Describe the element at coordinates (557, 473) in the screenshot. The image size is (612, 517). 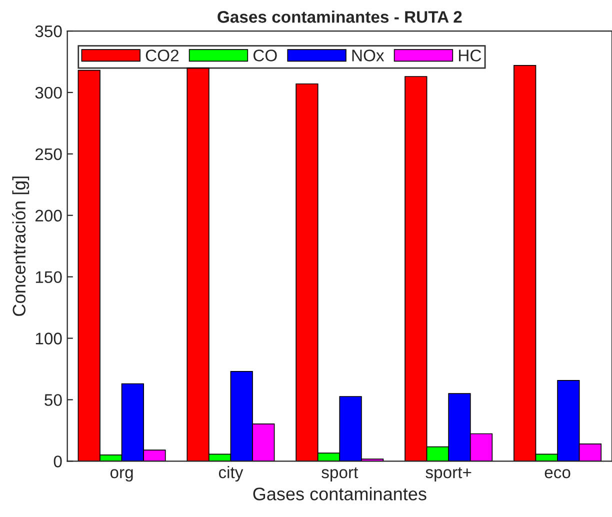
I see `x-tick-label: eco` at that location.